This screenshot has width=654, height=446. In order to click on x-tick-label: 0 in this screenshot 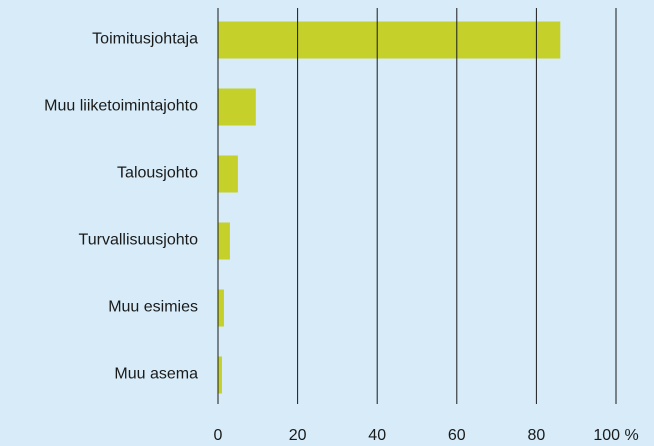, I will do `click(218, 435)`.